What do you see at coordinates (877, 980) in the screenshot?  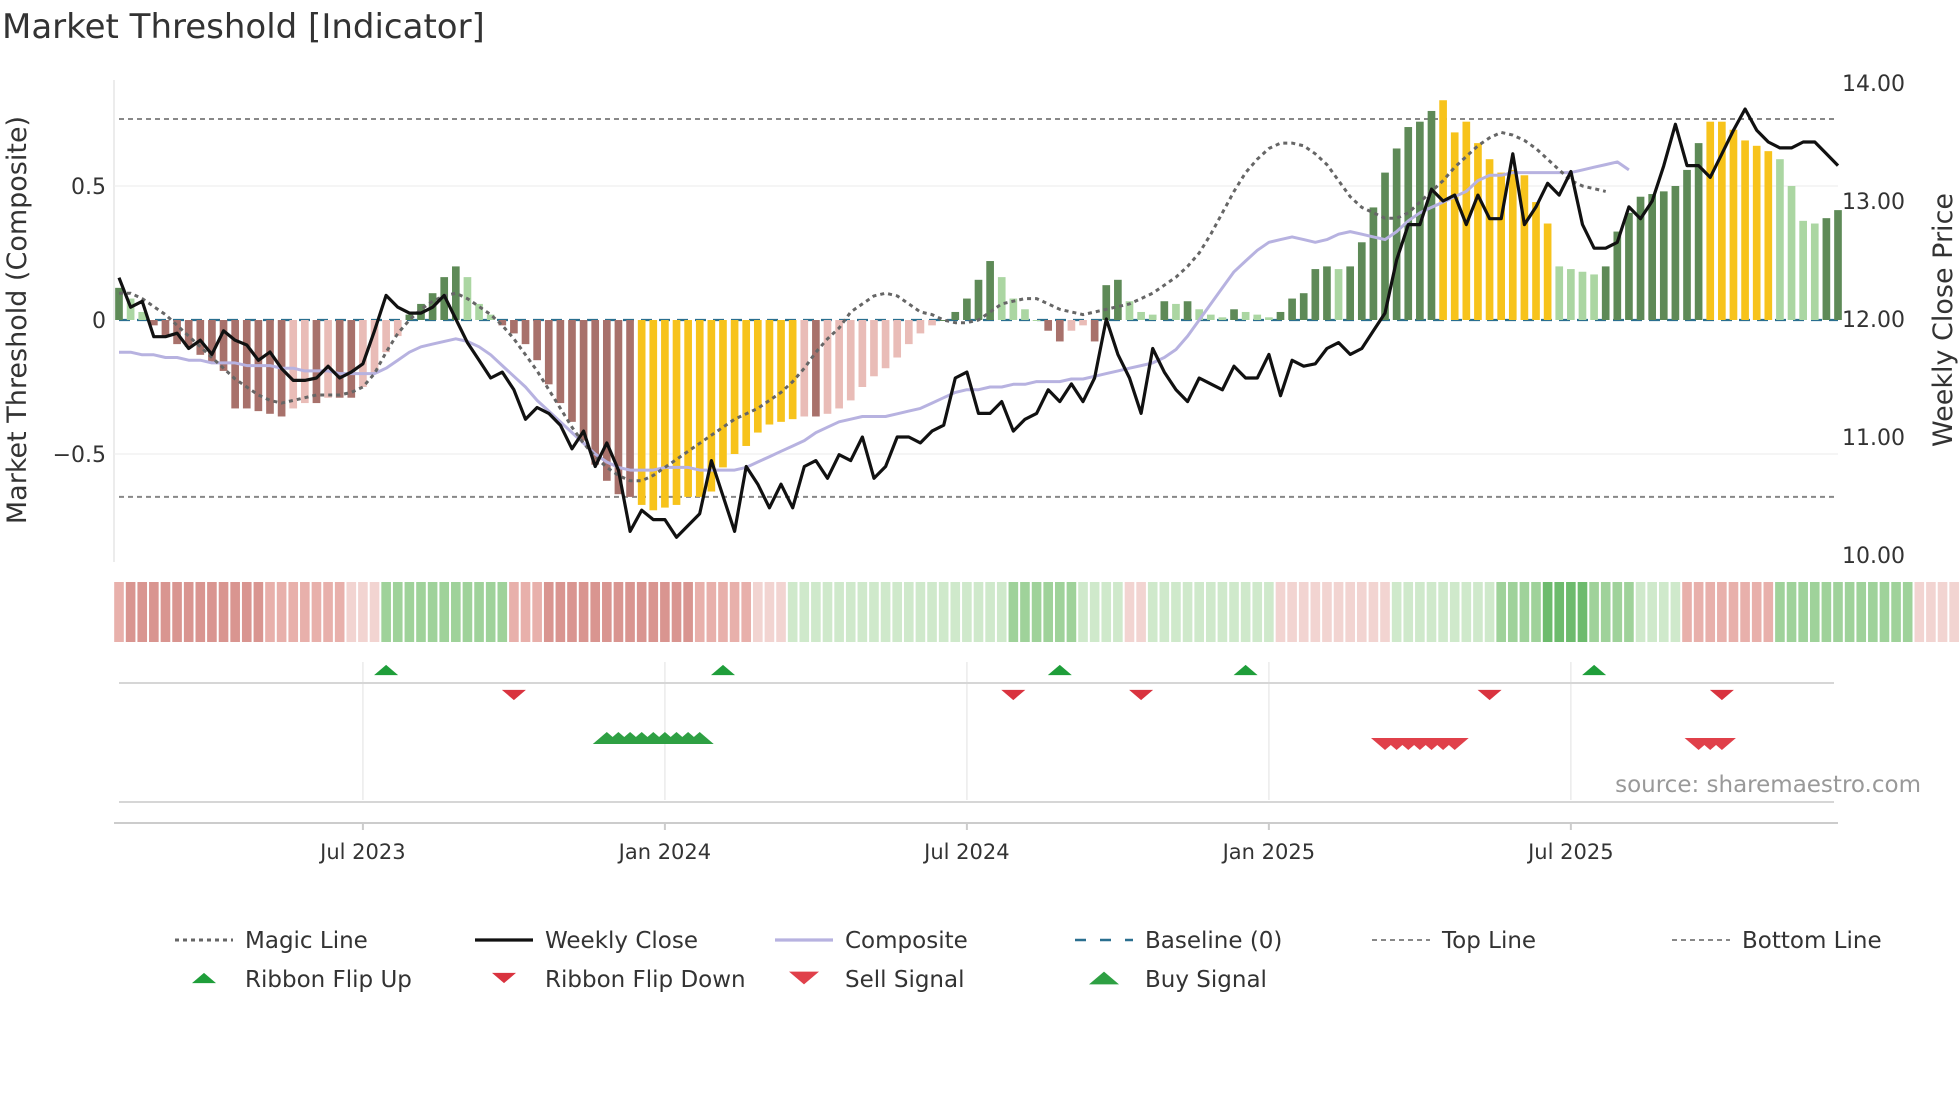 I see `legend-item: Sell Signal` at bounding box center [877, 980].